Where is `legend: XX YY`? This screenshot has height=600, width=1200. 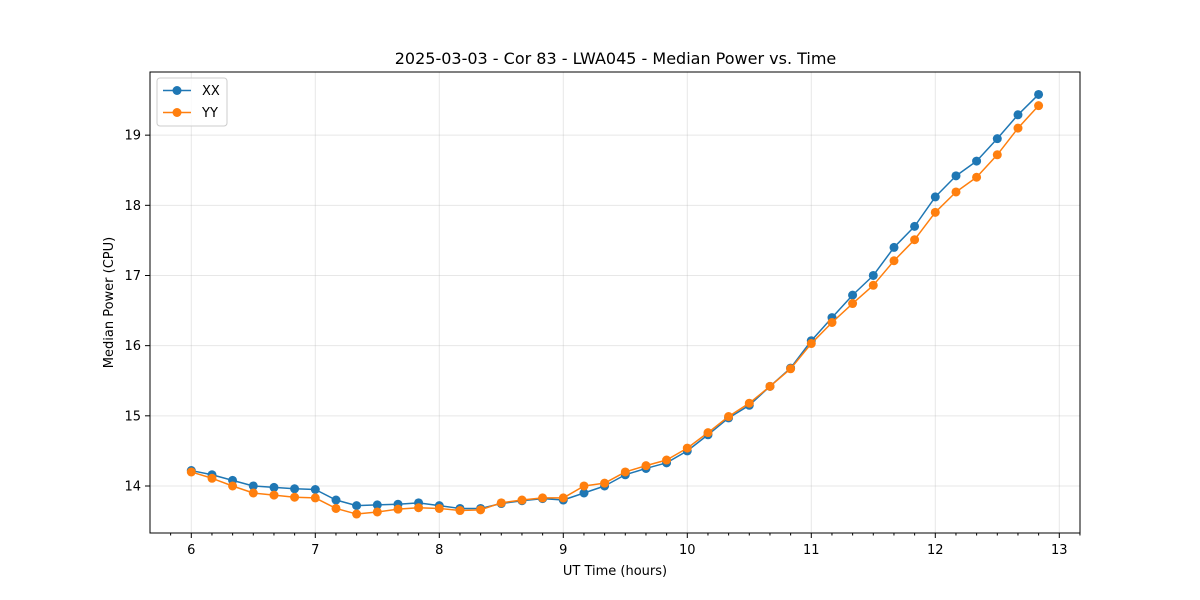
legend: XX YY is located at coordinates (192, 102).